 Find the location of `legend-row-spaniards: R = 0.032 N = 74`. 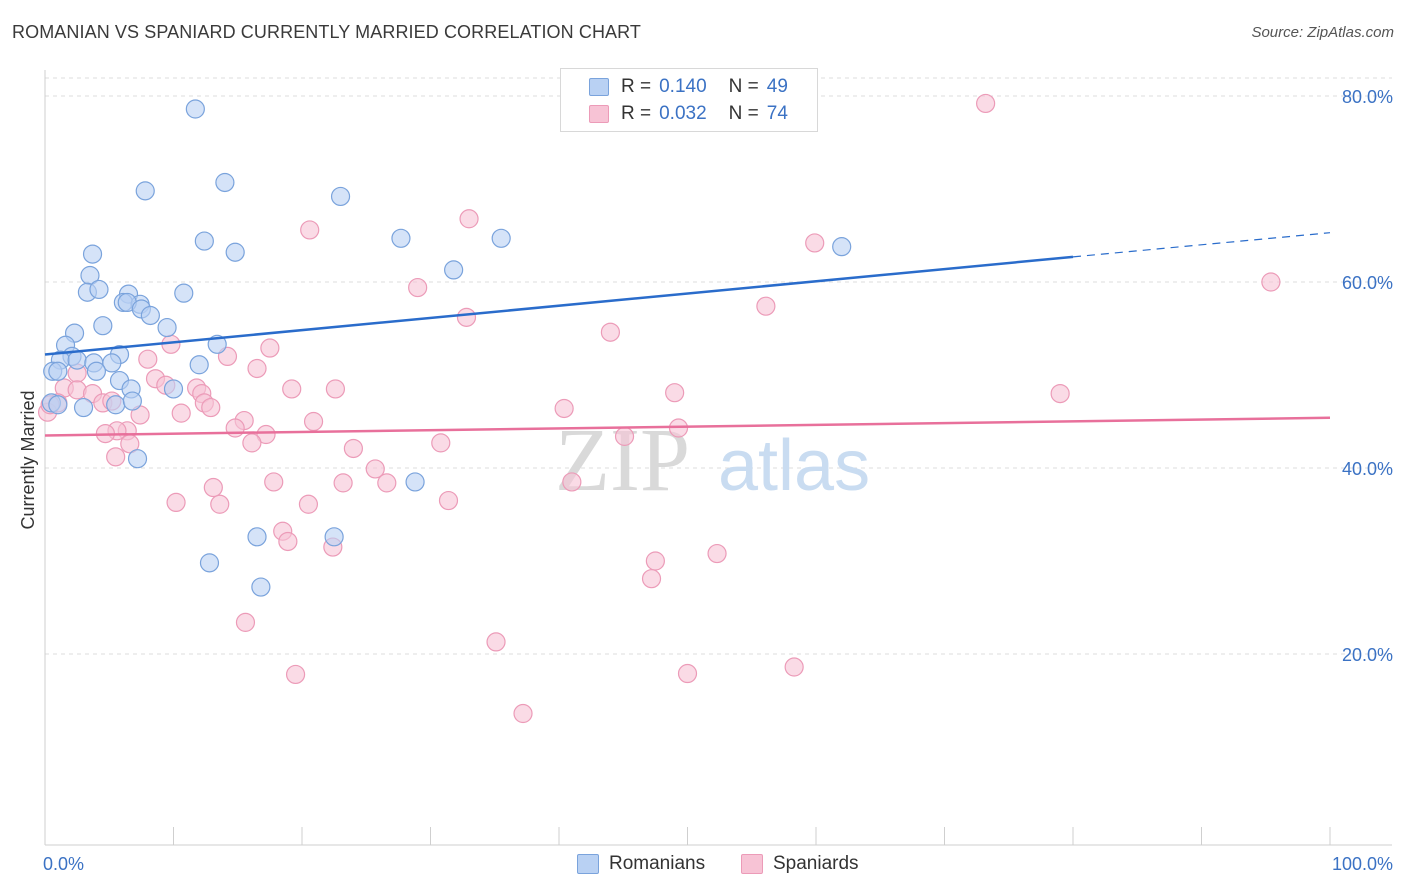

legend-row-spaniards: R = 0.032 N = 74 is located at coordinates (688, 114).